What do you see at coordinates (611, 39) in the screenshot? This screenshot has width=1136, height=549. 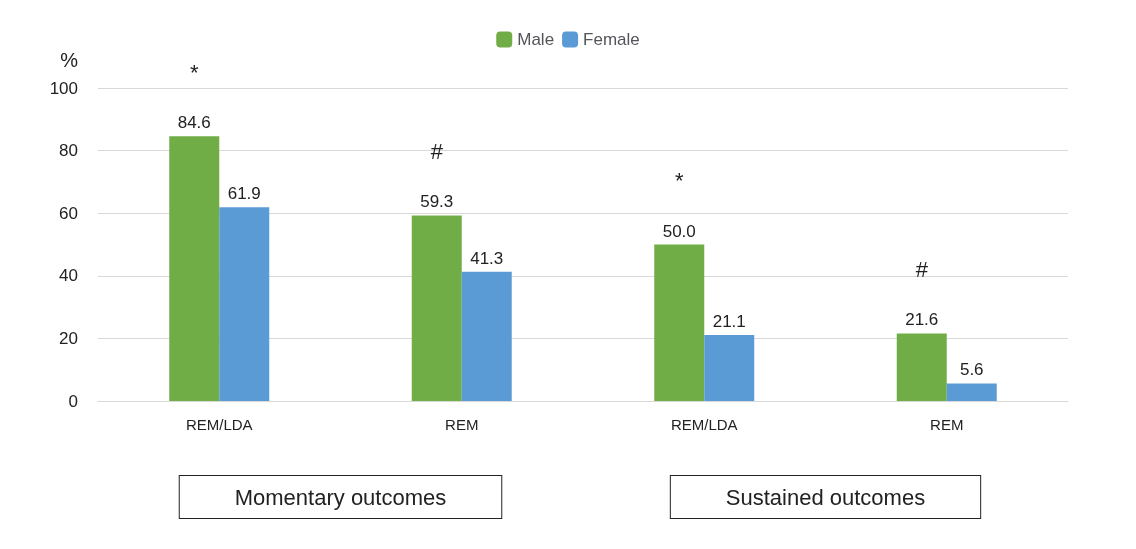 I see `legend-label: Female` at bounding box center [611, 39].